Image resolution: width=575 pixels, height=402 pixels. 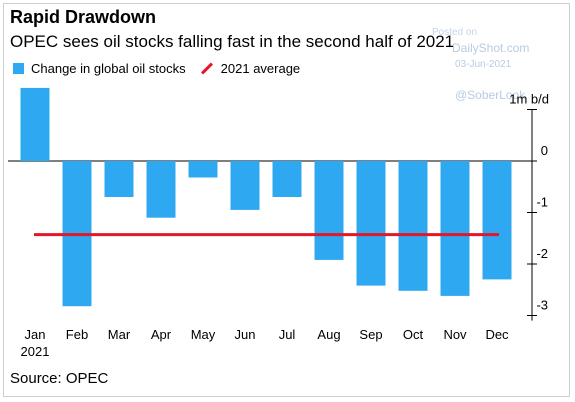 What do you see at coordinates (203, 334) in the screenshot?
I see `x-tick-label: May` at bounding box center [203, 334].